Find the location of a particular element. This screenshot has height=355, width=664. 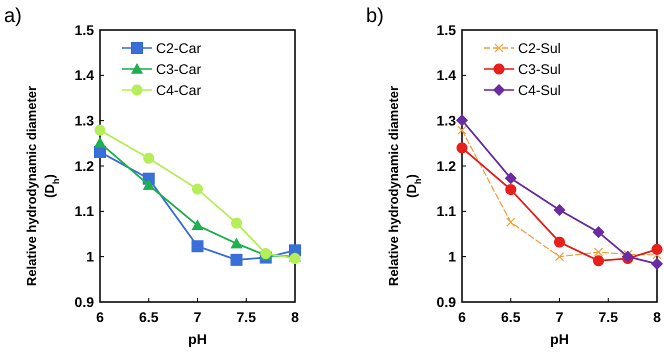

legend-label: C3-Sul is located at coordinates (539, 68).